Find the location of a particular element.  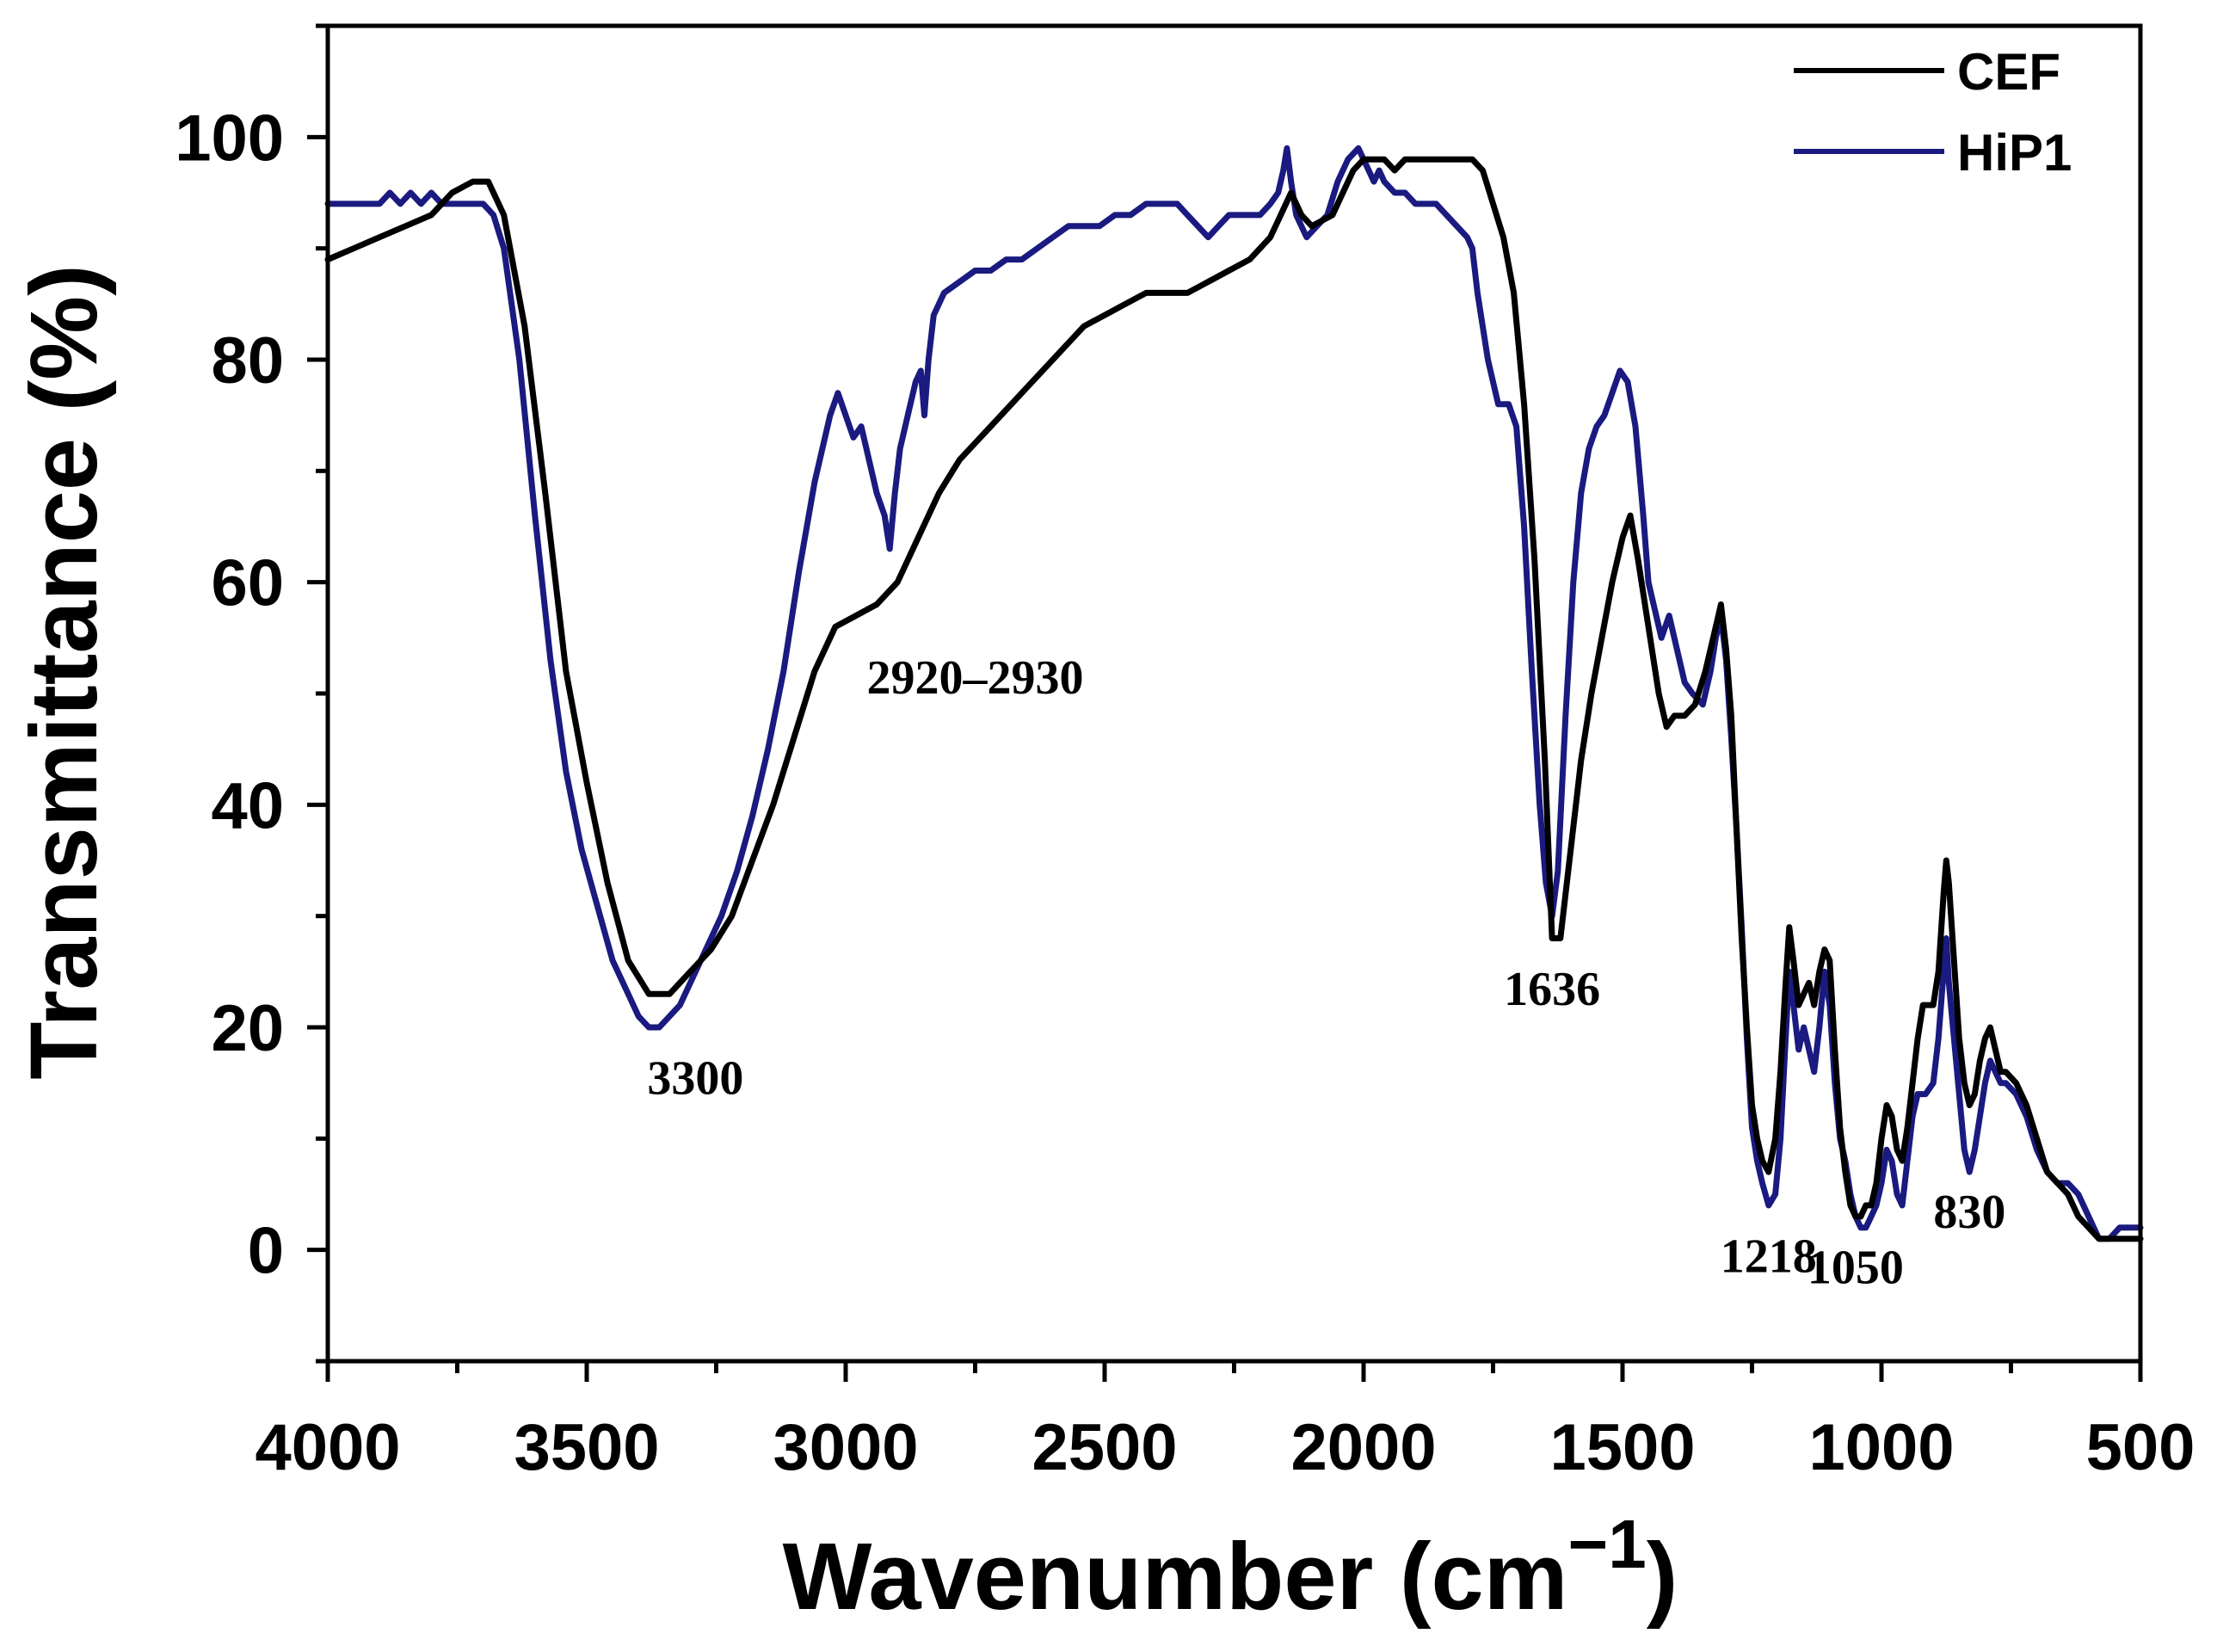

x-tick-label: 1000 is located at coordinates (1881, 1447).